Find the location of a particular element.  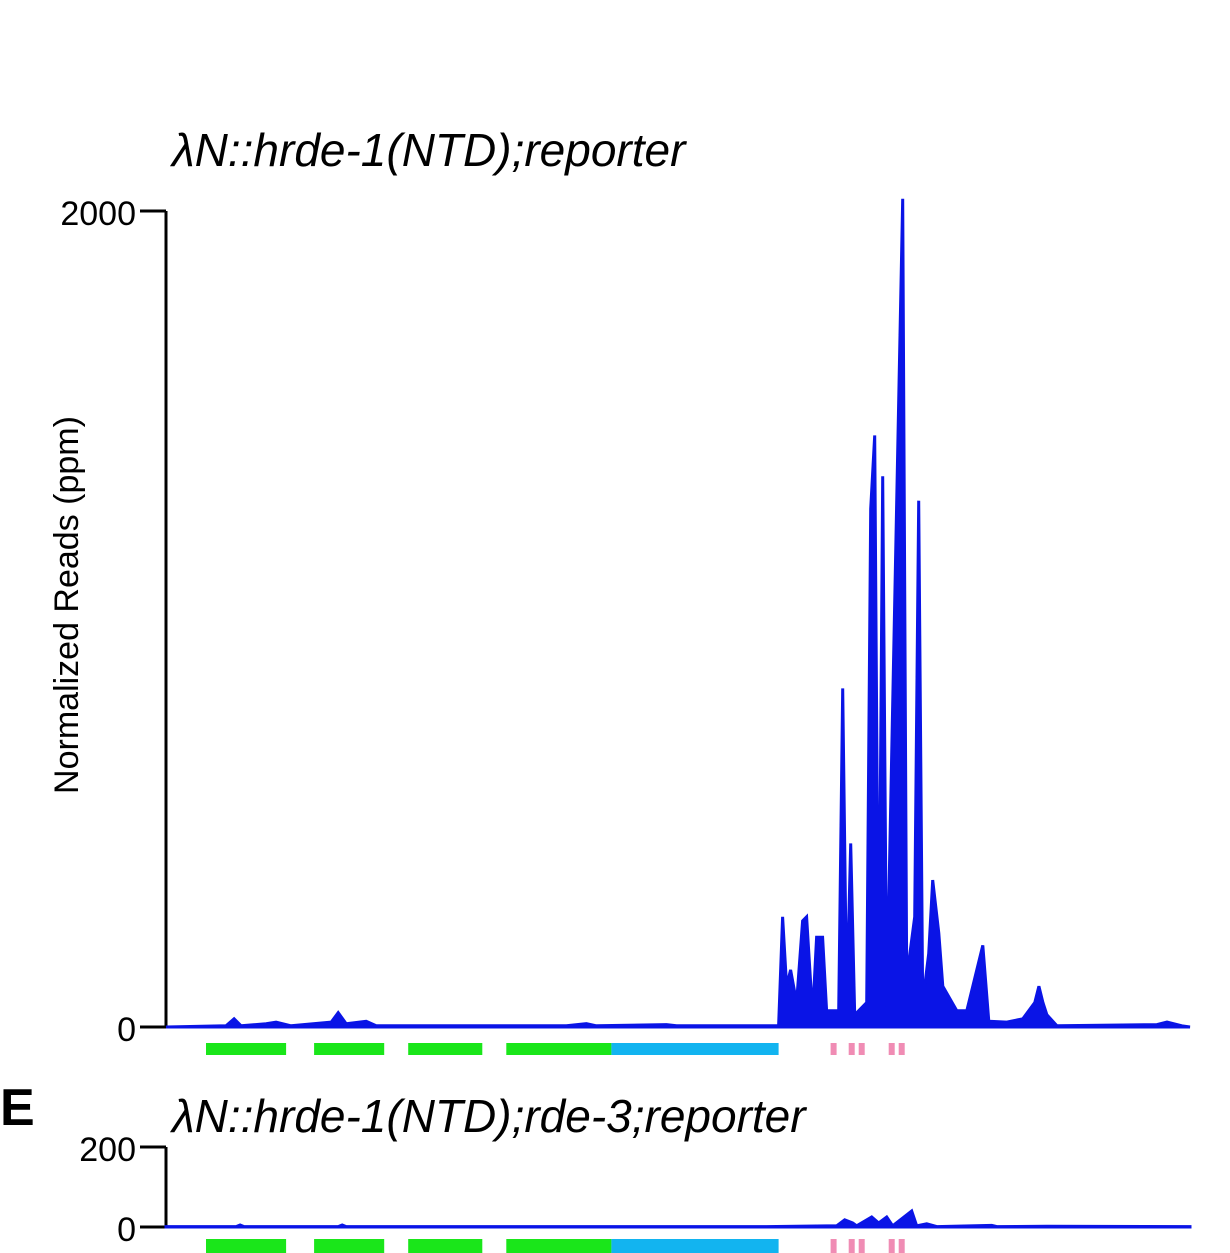

panel-bottom: E λN::hrde-1(NTD);rde-3;reporter 200 0 is located at coordinates (596, 1166).